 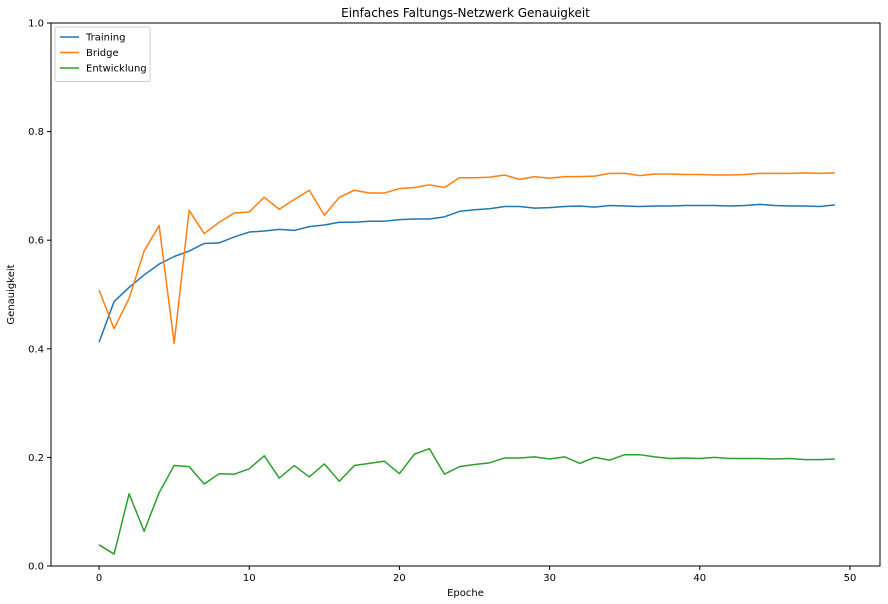 I want to click on y-tick-label: 0.2, so click(x=36, y=458).